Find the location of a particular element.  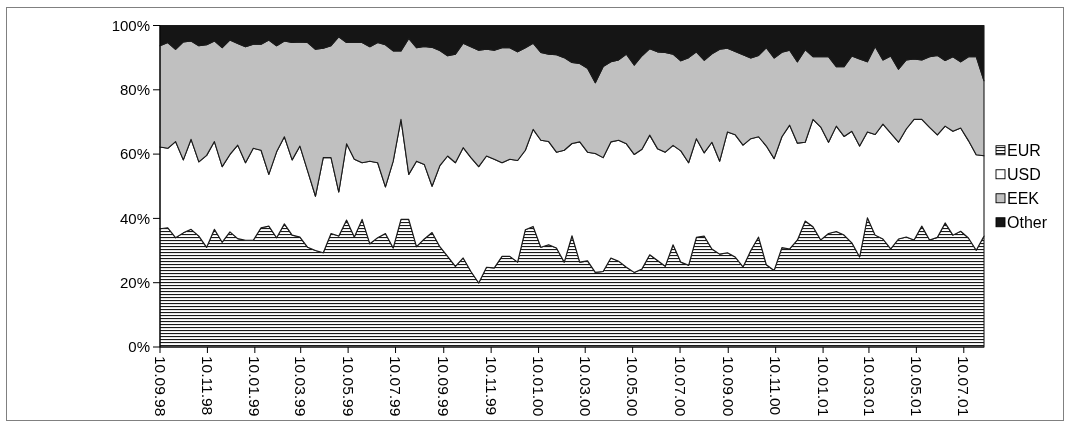

x-tick-label: 10.09.99 is located at coordinates (444, 386).